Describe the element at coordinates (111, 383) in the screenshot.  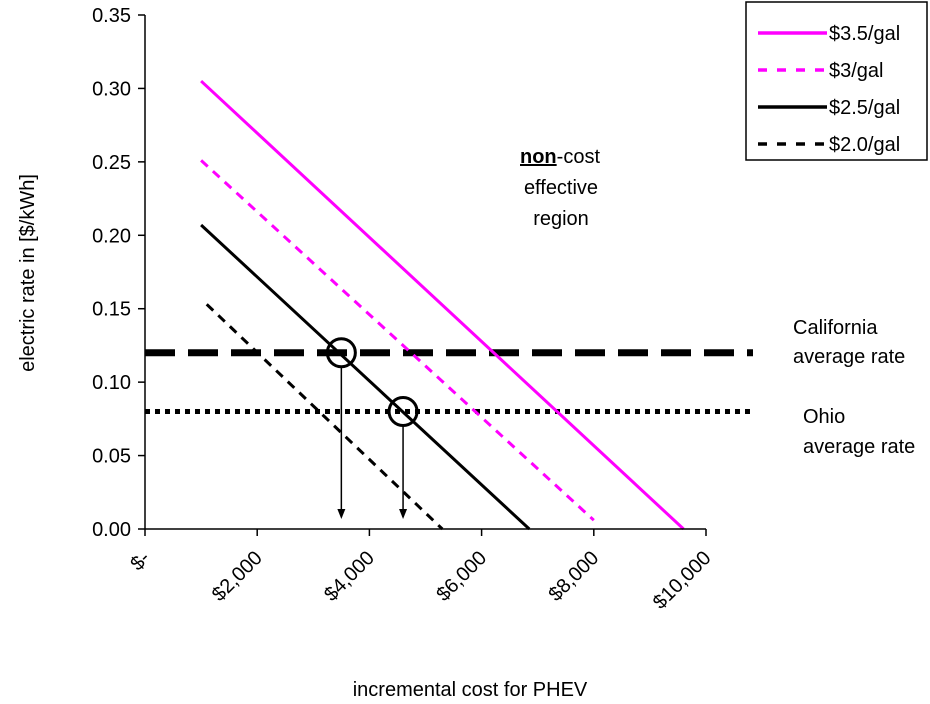
I see `y-tick-label: 0.10` at that location.